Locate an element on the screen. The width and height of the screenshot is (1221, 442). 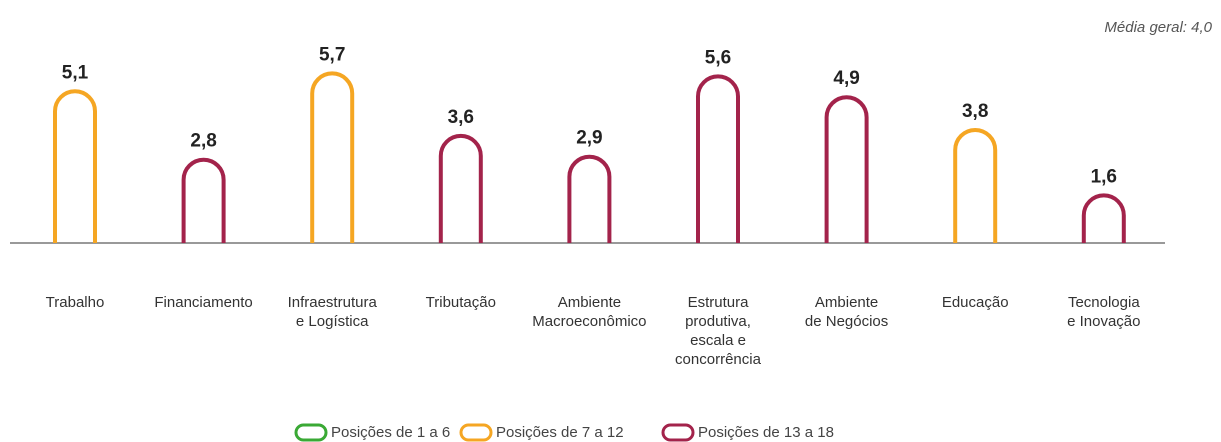
value-label: 5,1 is located at coordinates (75, 72).